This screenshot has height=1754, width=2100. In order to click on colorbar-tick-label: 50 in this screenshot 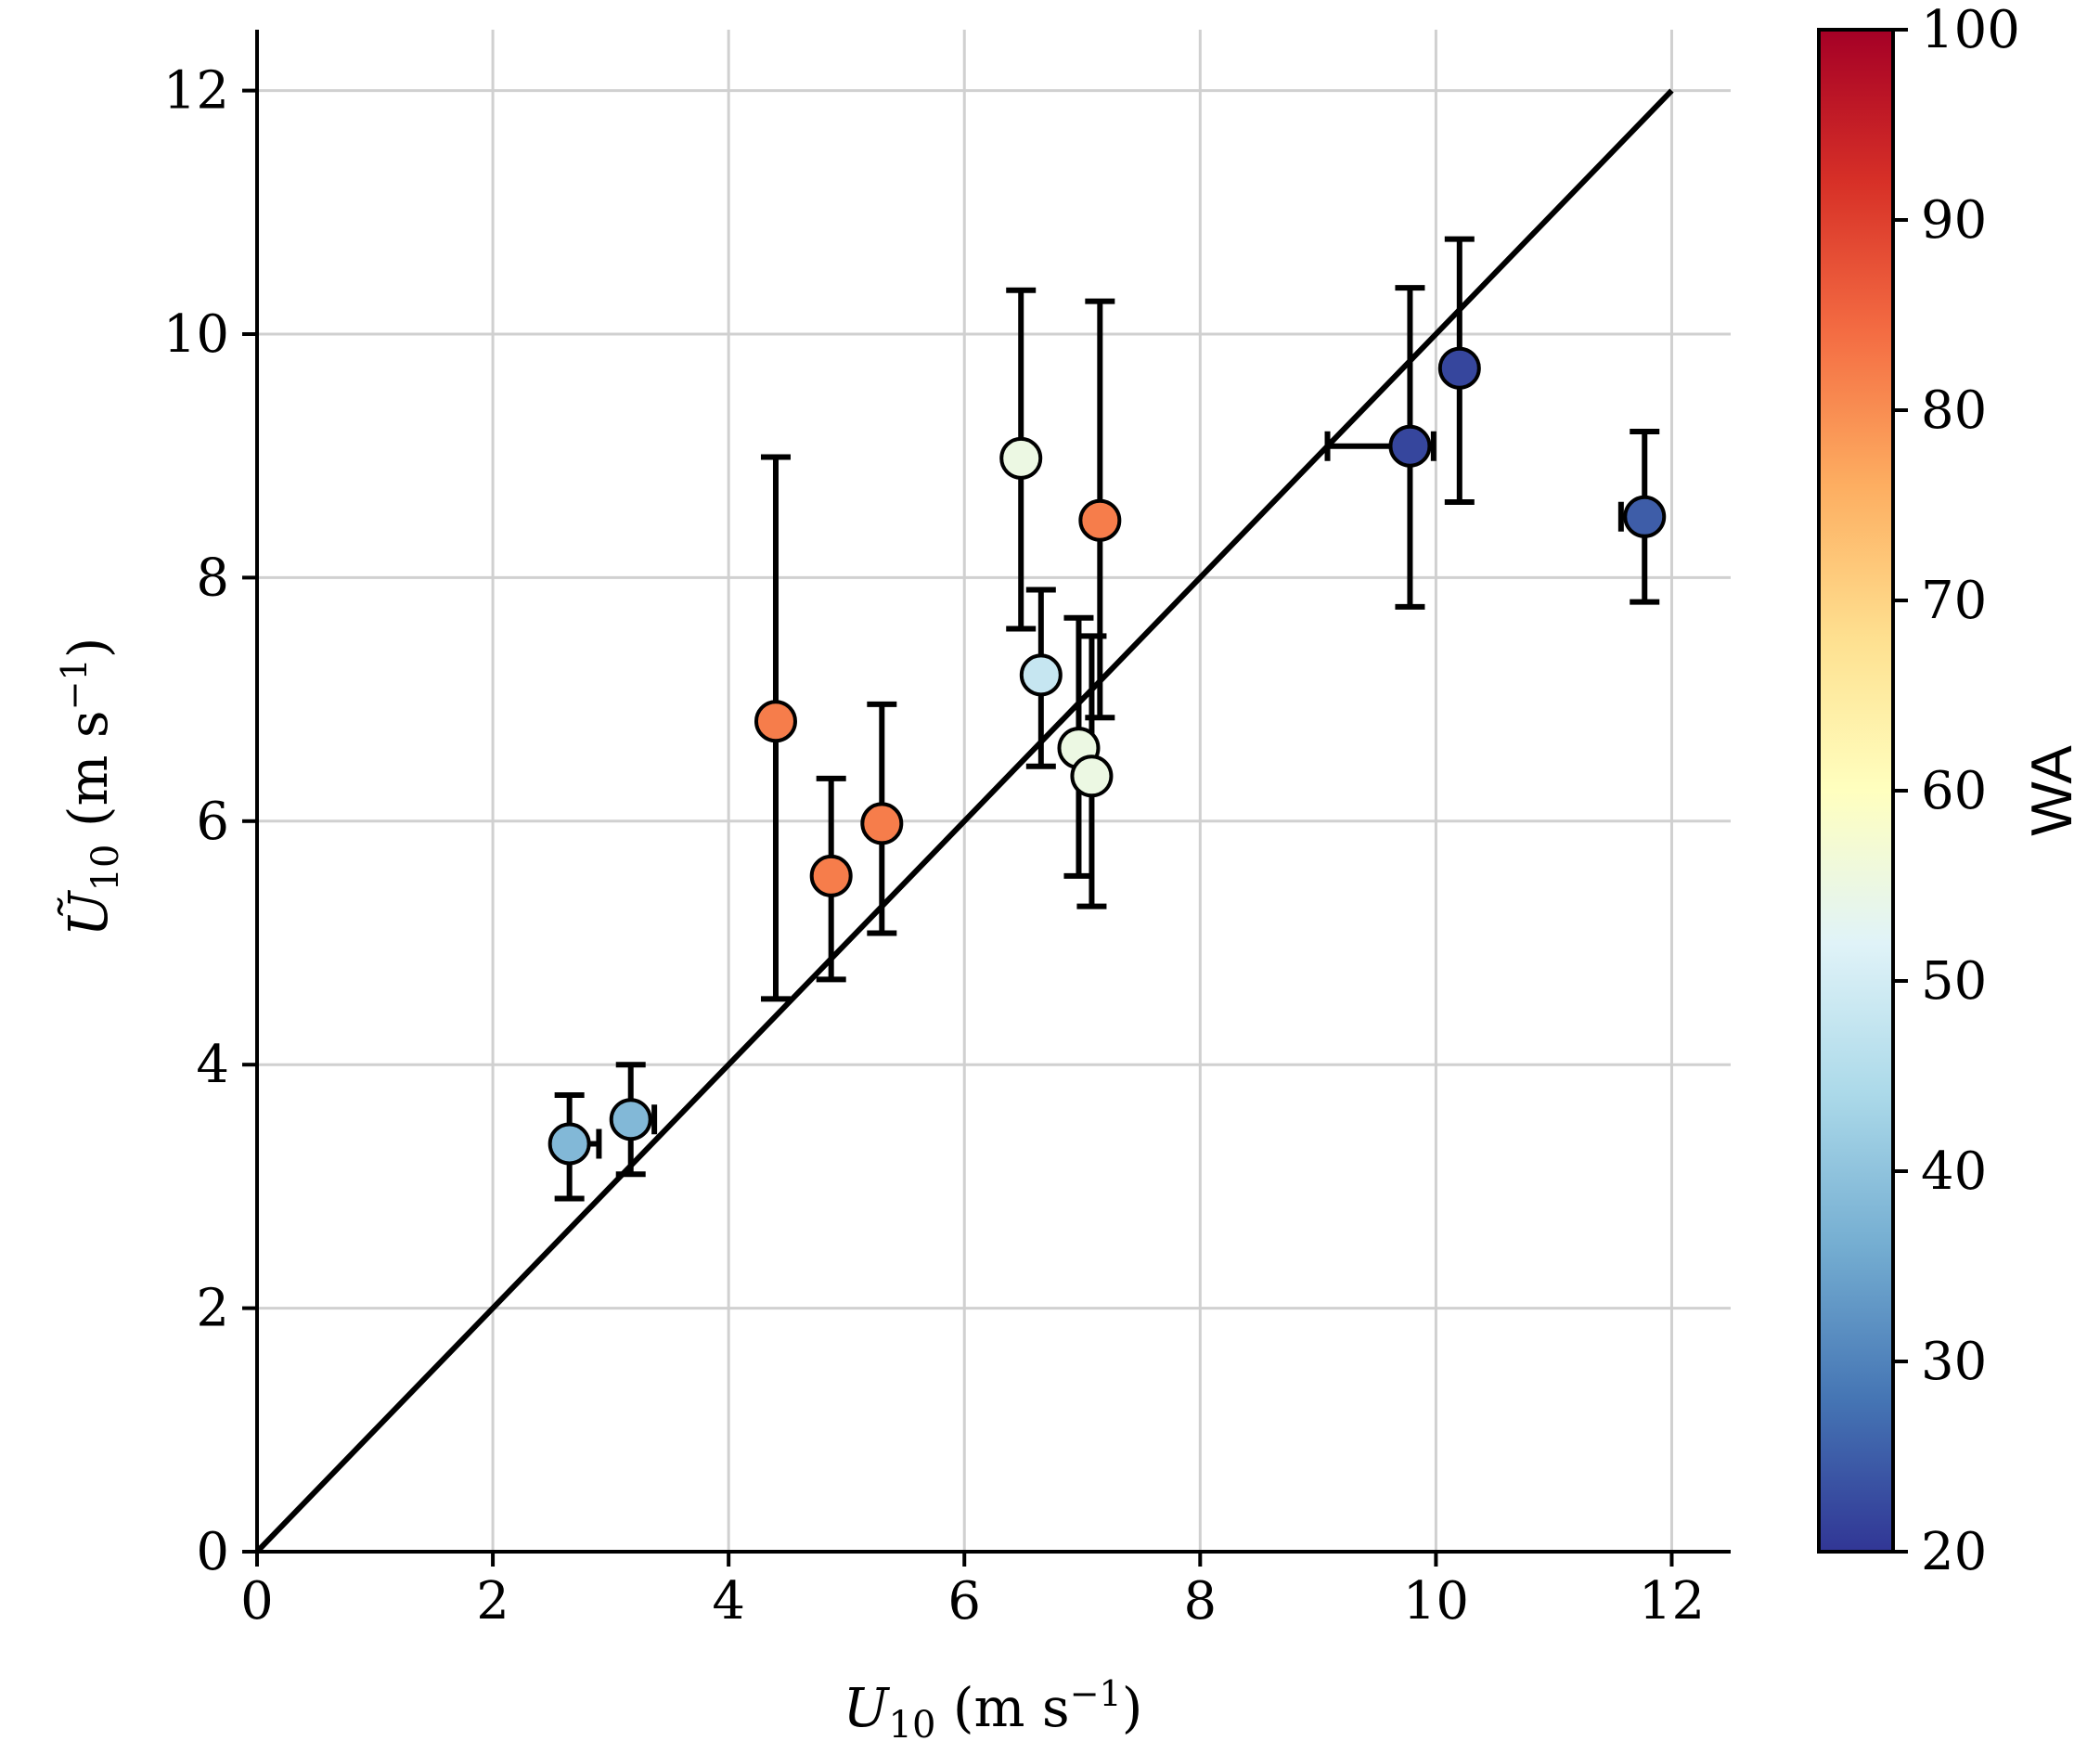, I will do `click(1954, 981)`.